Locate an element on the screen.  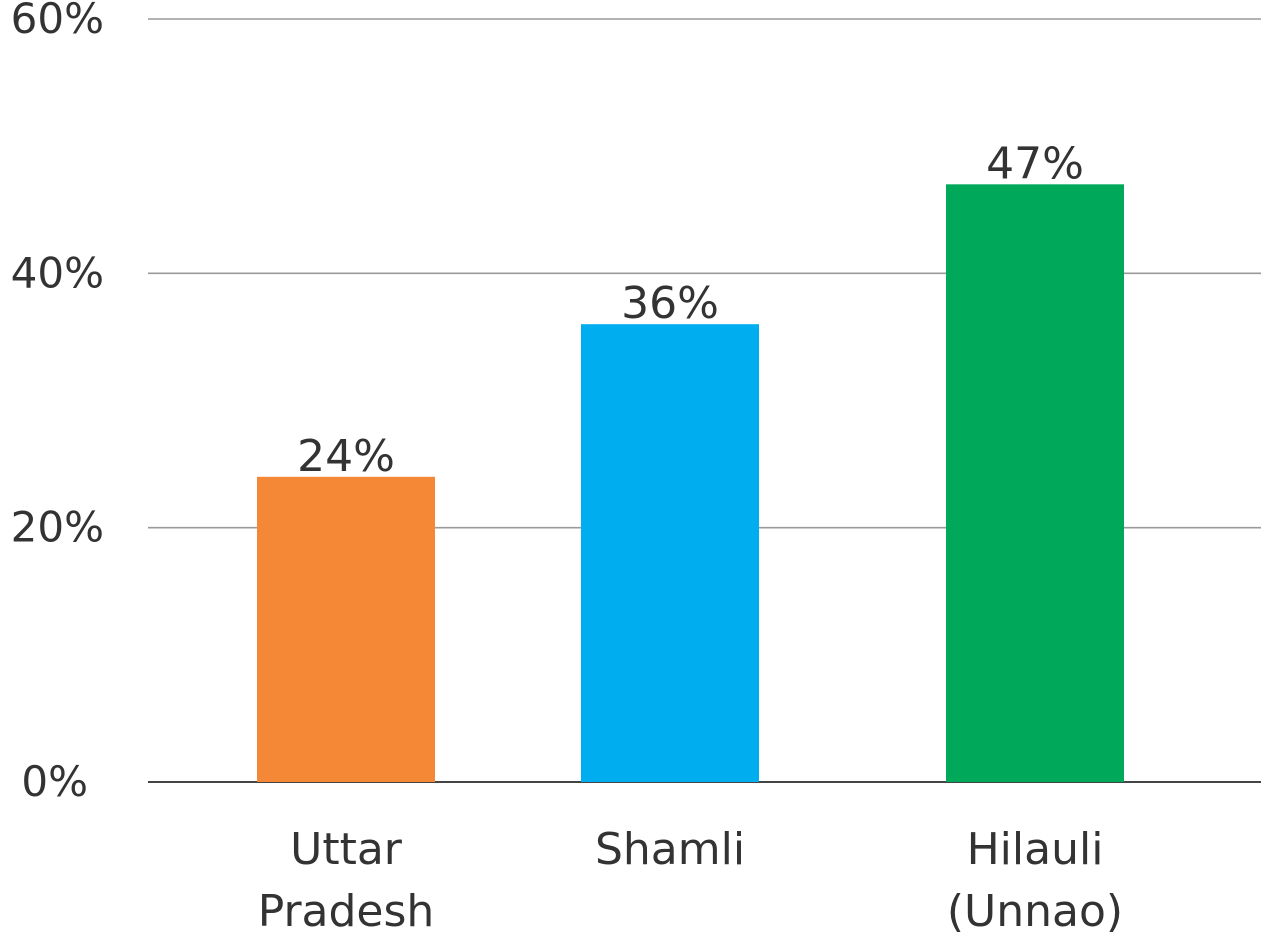
category-label-line: (Unnao) is located at coordinates (1035, 911).